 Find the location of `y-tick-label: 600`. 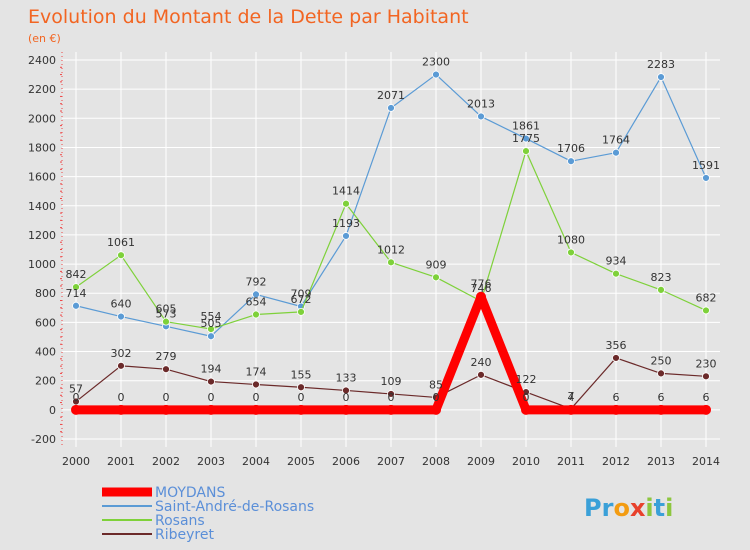

y-tick-label: 600 is located at coordinates (45, 322).